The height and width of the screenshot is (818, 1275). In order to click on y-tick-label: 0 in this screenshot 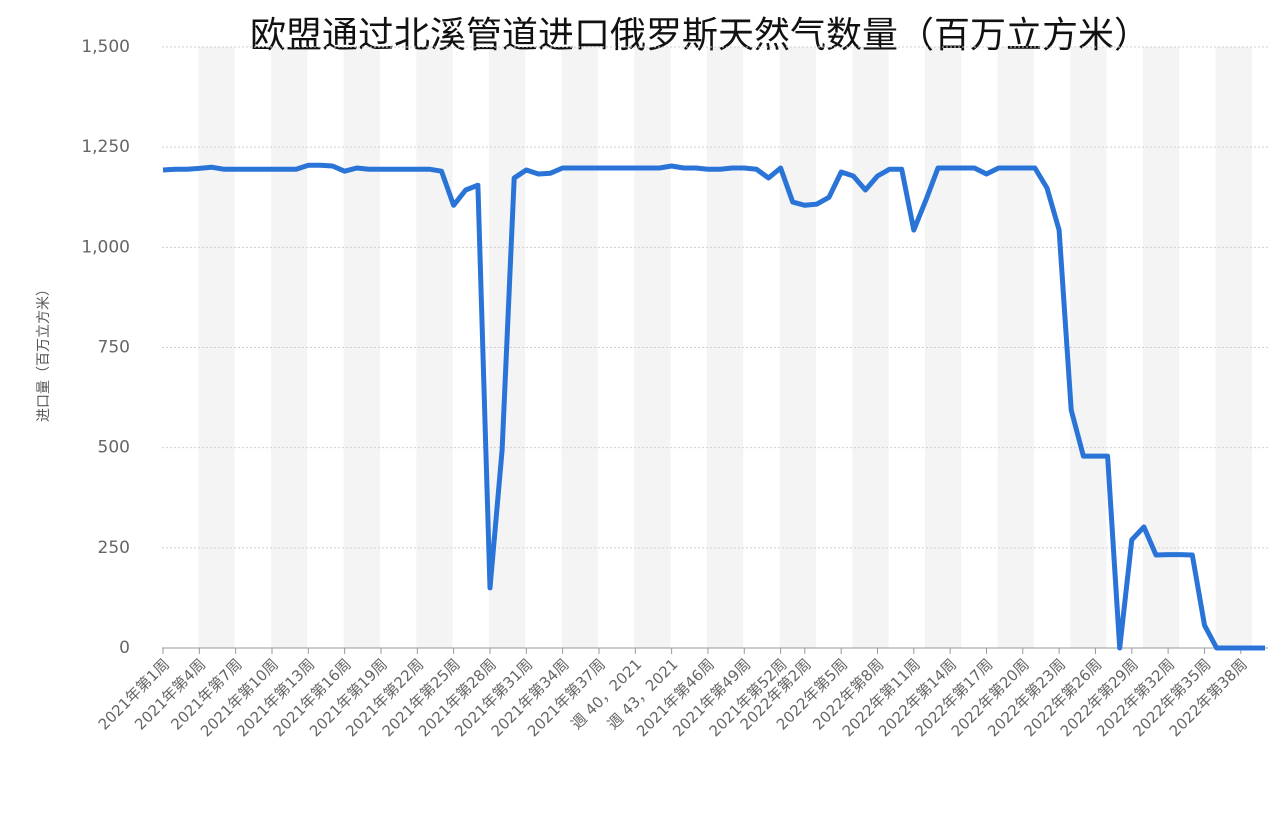, I will do `click(124, 648)`.